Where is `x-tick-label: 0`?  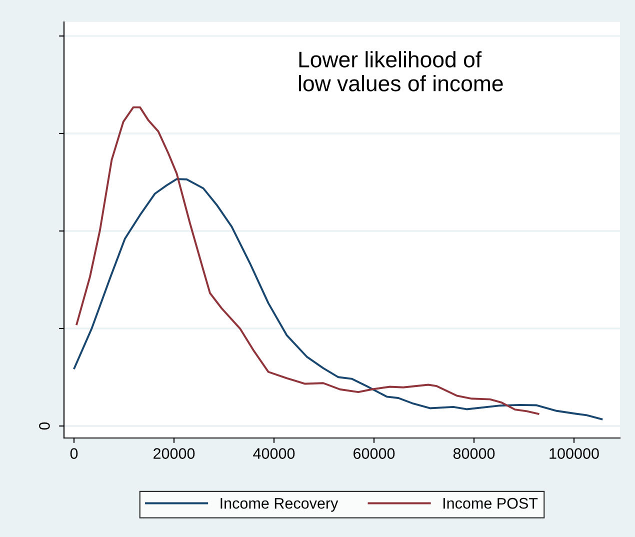
x-tick-label: 0 is located at coordinates (74, 453).